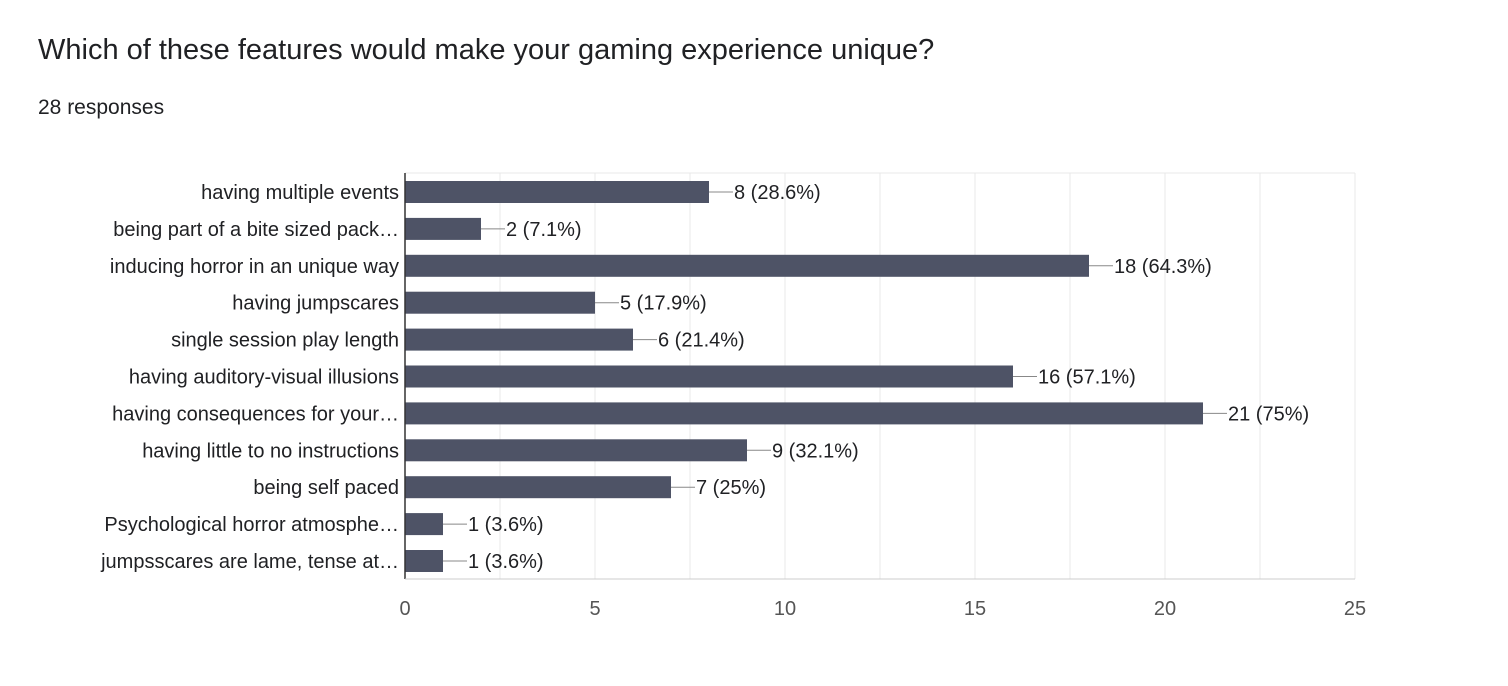 The height and width of the screenshot is (686, 1508). Describe the element at coordinates (270, 451) in the screenshot. I see `category-label: having little to no instructions` at that location.